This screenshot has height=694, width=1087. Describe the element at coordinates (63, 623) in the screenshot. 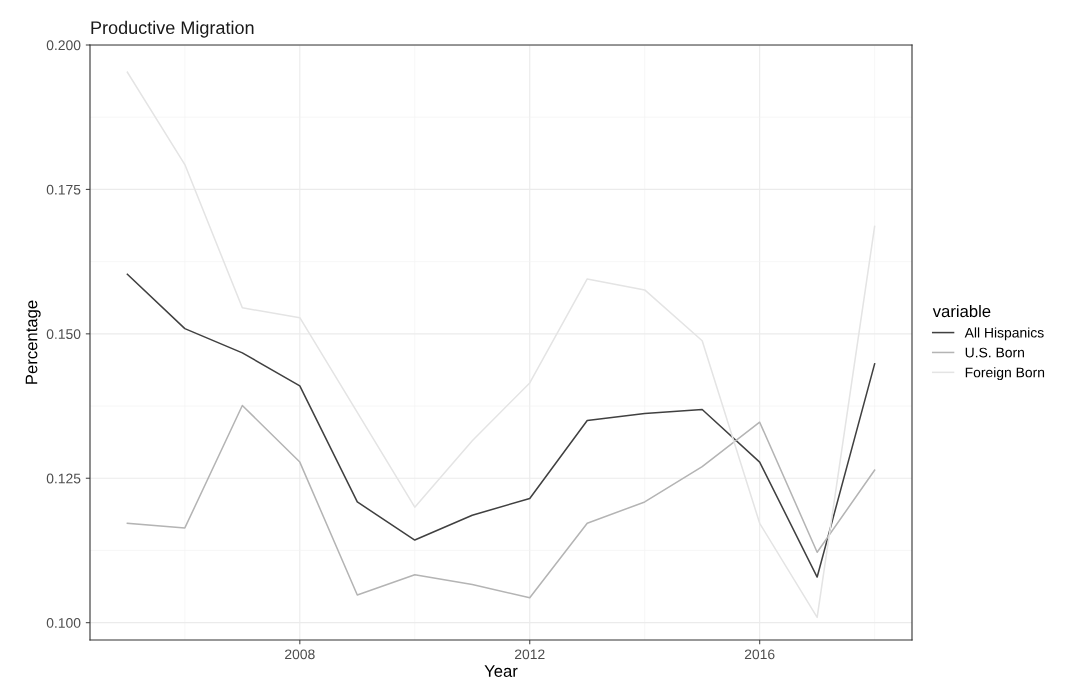

I see `y-tick-label: 0.100` at that location.